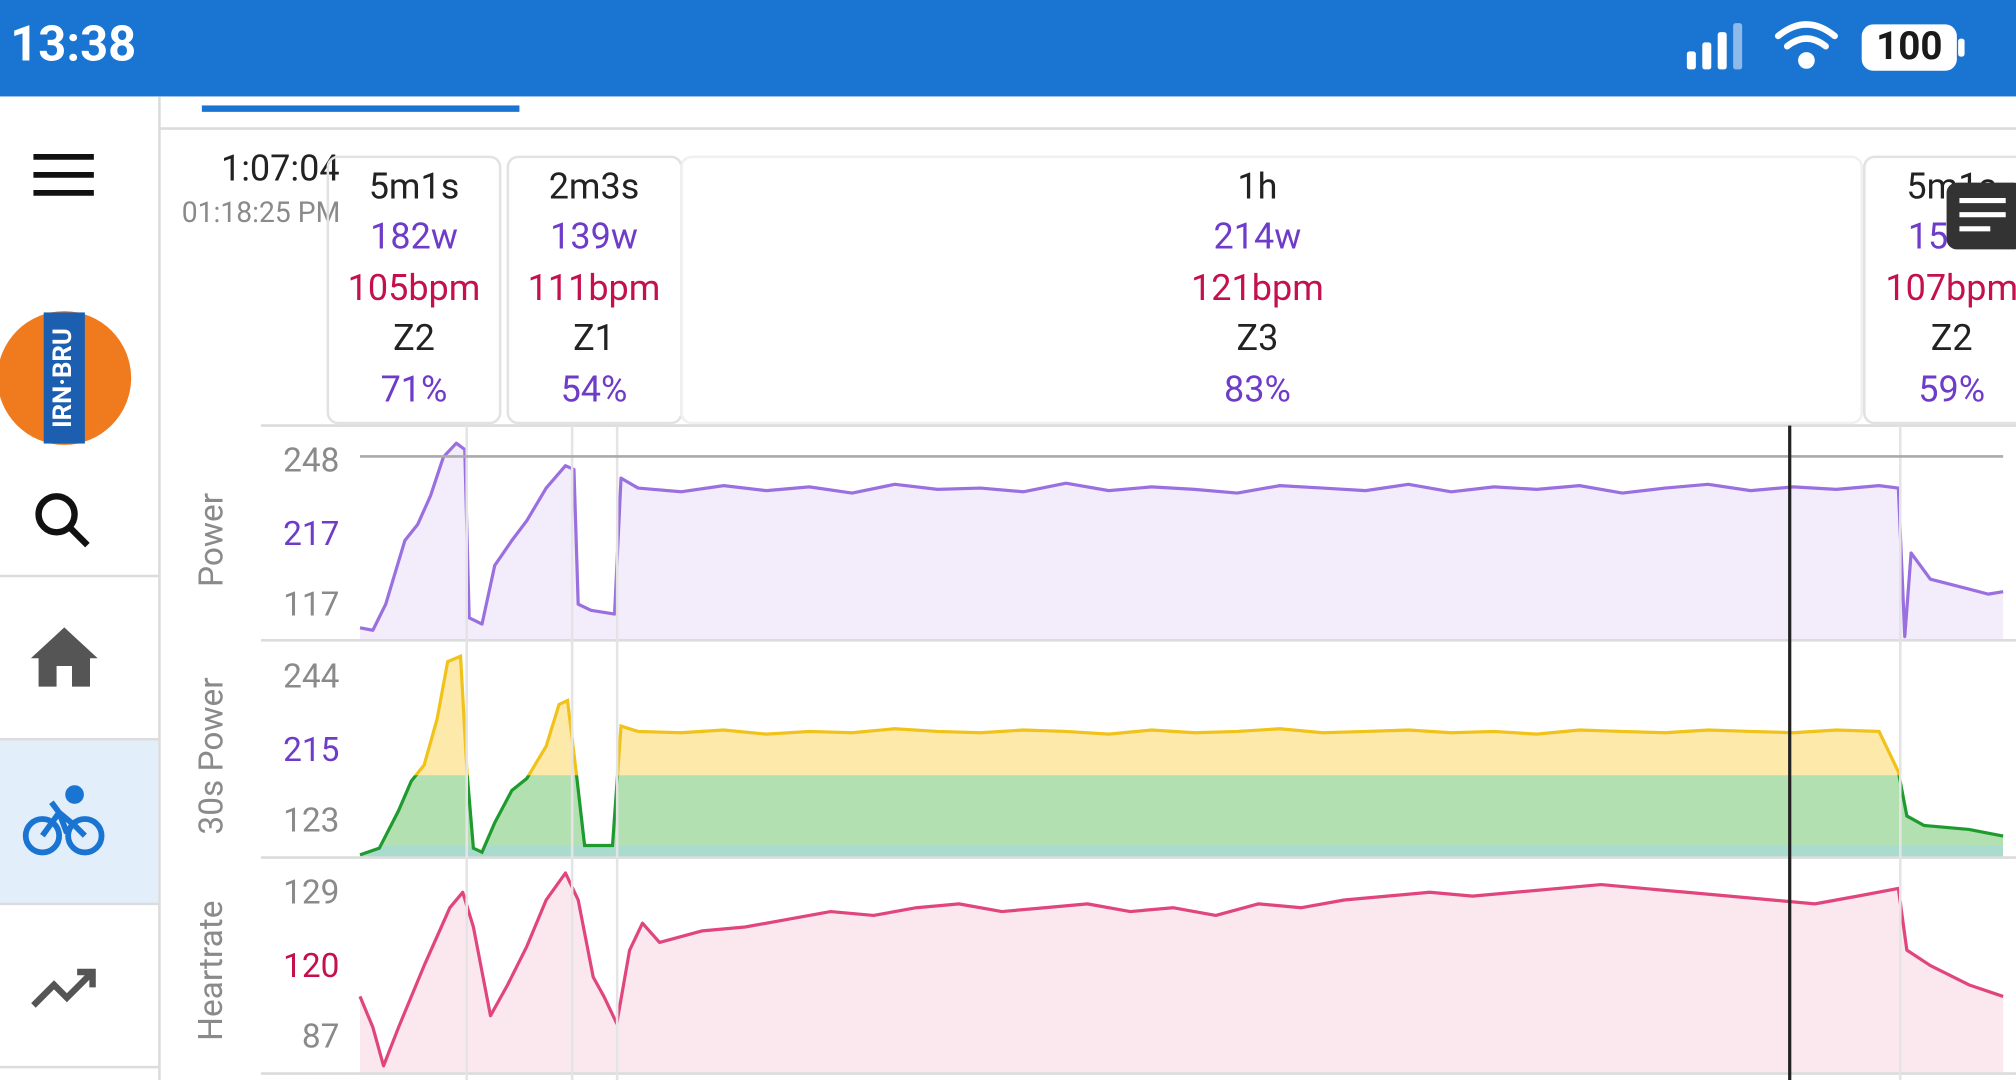  What do you see at coordinates (360, 108) in the screenshot?
I see `active-tab-indicator` at bounding box center [360, 108].